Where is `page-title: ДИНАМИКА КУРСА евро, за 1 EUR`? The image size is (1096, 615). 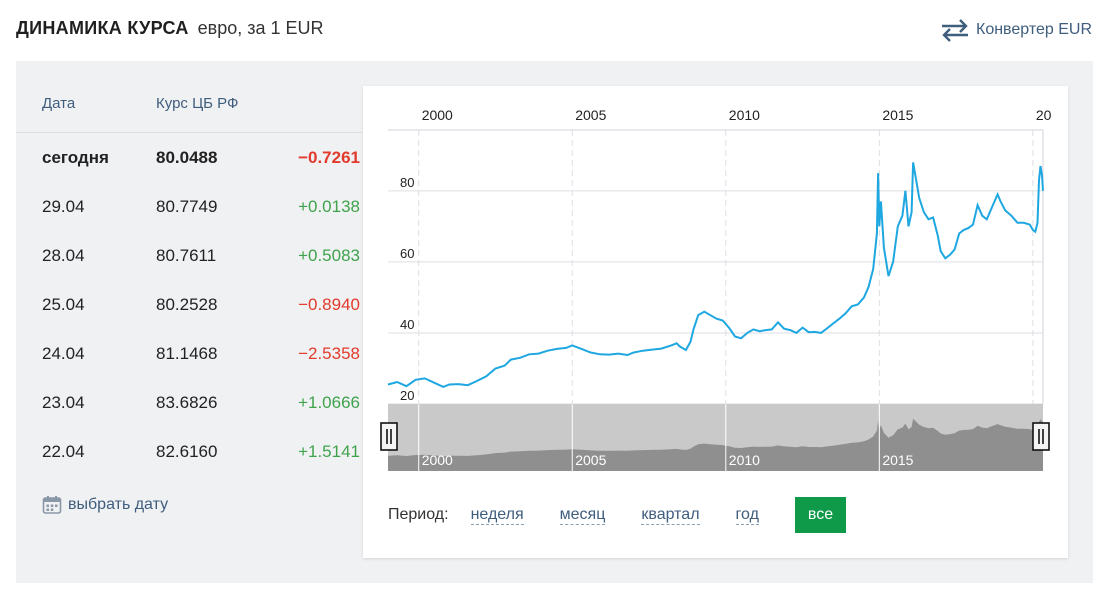 page-title: ДИНАМИКА КУРСА евро, за 1 EUR is located at coordinates (170, 28).